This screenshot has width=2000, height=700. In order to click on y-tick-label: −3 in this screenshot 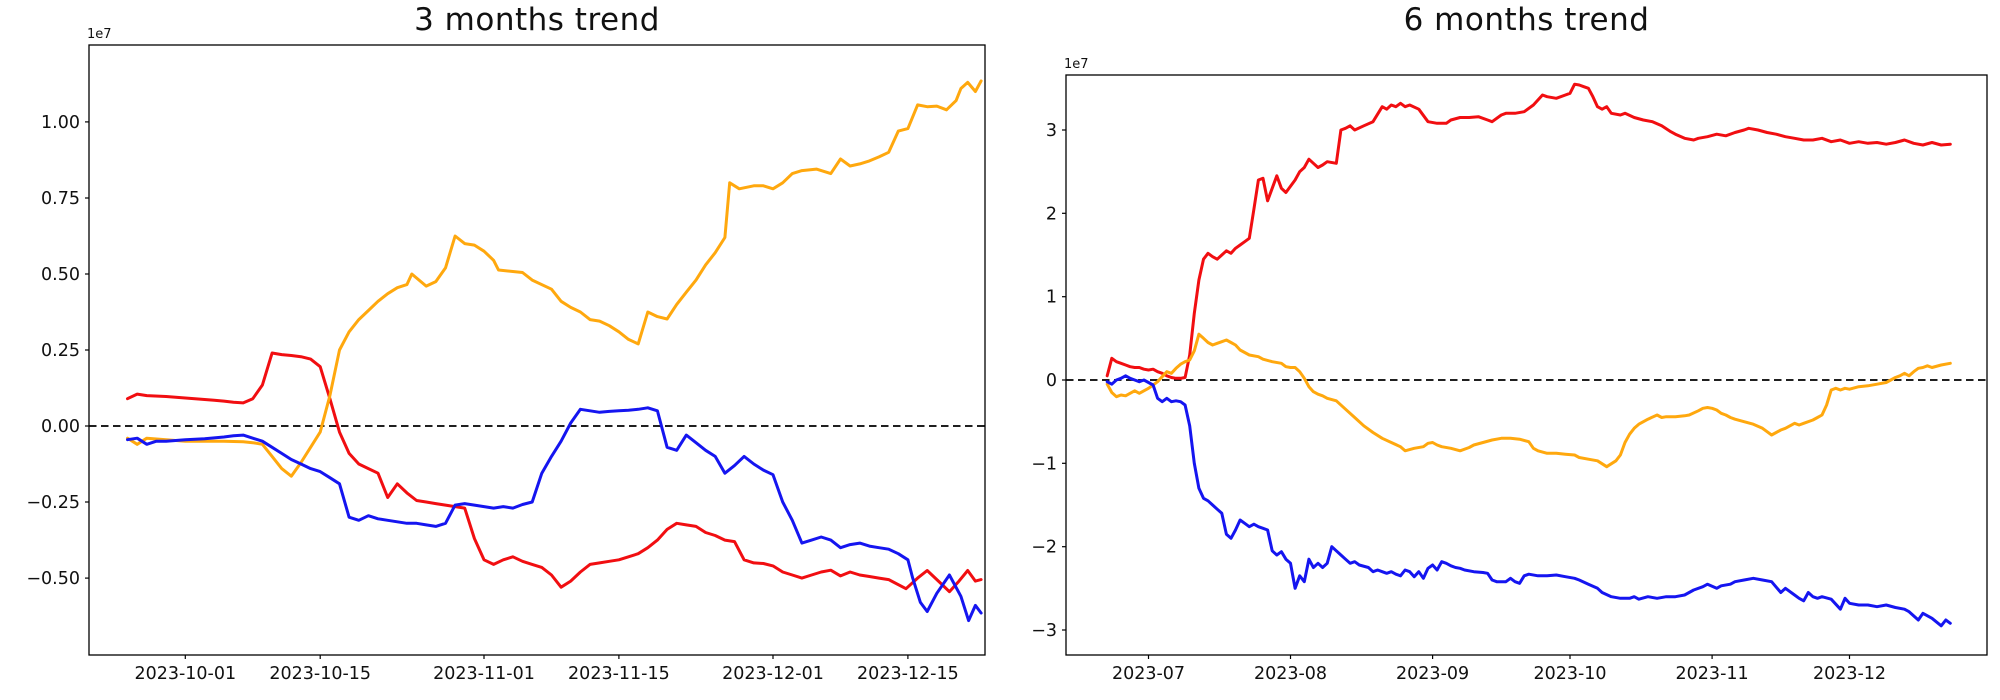, I will do `click(1044, 631)`.